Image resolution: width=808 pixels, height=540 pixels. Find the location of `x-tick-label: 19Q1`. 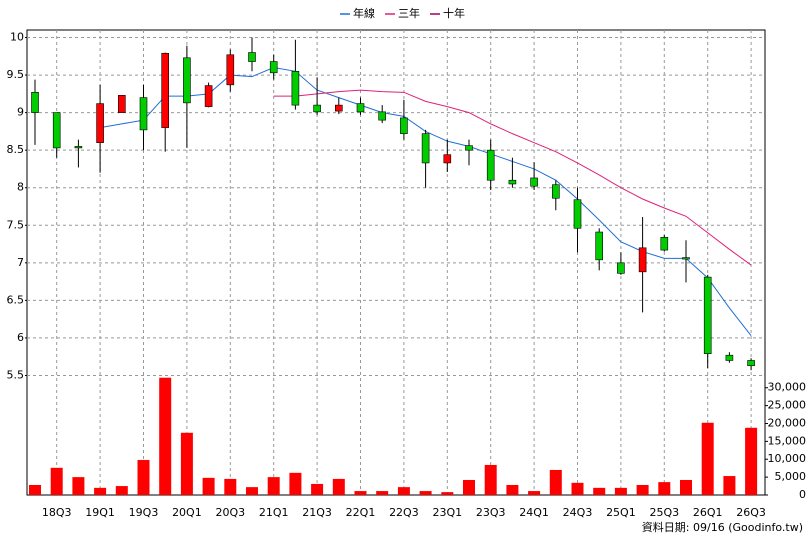

x-tick-label: 19Q1 is located at coordinates (100, 512).